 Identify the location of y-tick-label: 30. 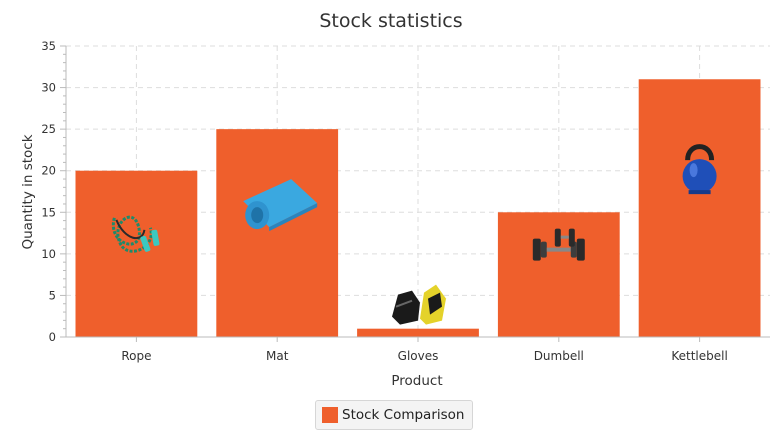
(48, 88).